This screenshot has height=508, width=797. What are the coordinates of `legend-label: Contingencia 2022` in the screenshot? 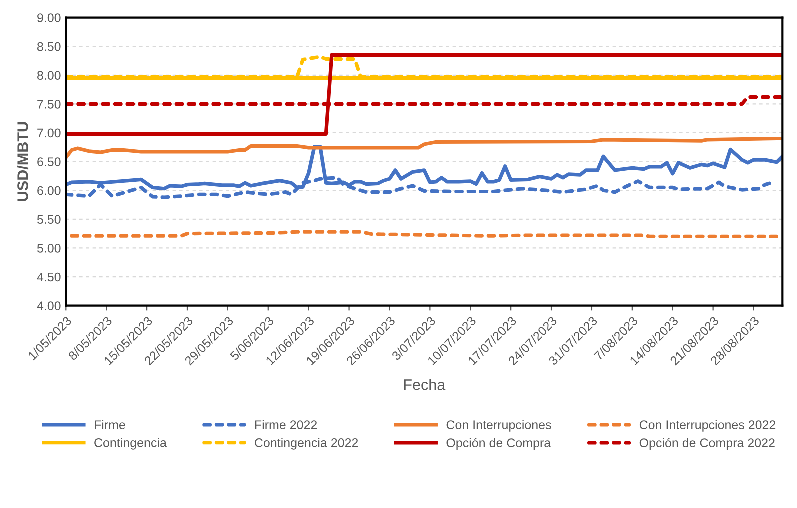 It's located at (306, 444).